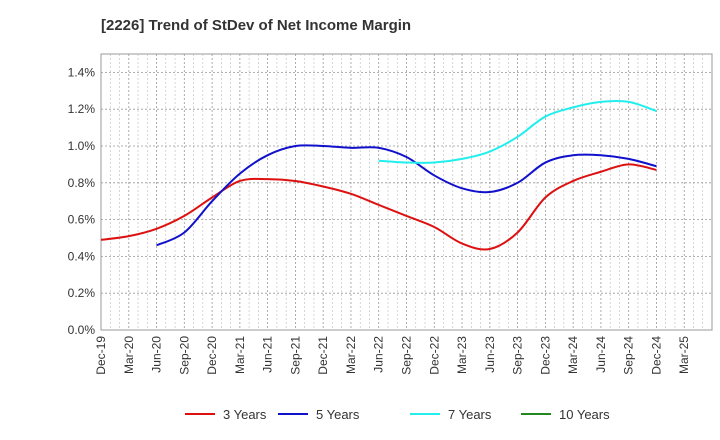 Image resolution: width=720 pixels, height=440 pixels. What do you see at coordinates (101, 355) in the screenshot?
I see `x-tick-label: Dec-19` at bounding box center [101, 355].